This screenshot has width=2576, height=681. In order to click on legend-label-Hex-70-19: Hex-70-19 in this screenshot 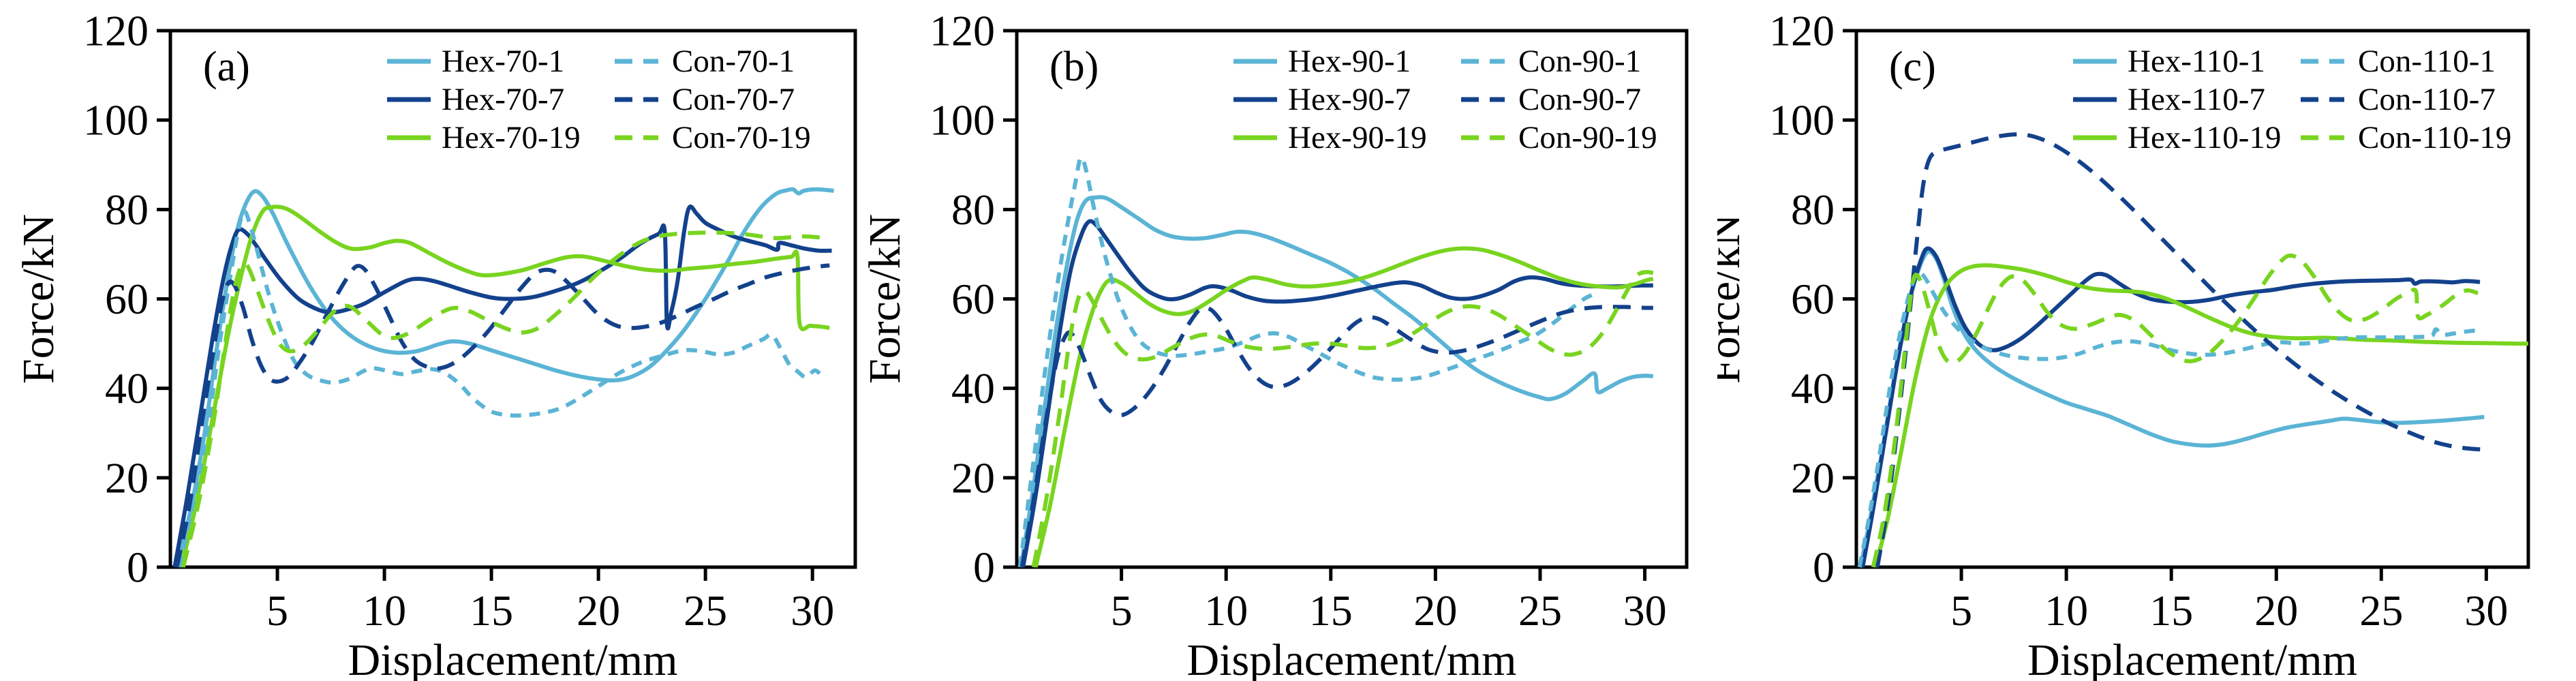, I will do `click(512, 137)`.